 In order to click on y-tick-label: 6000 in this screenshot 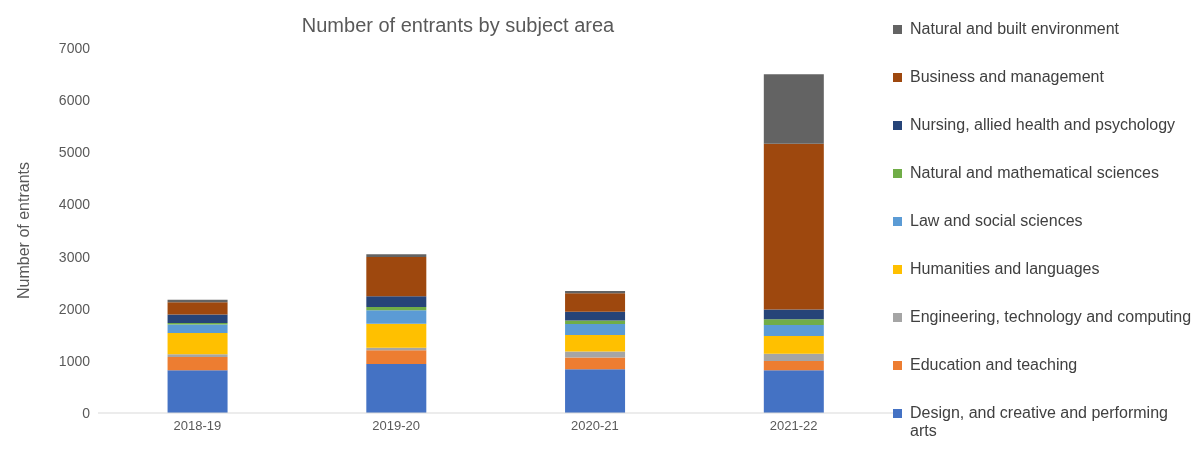, I will do `click(74, 100)`.